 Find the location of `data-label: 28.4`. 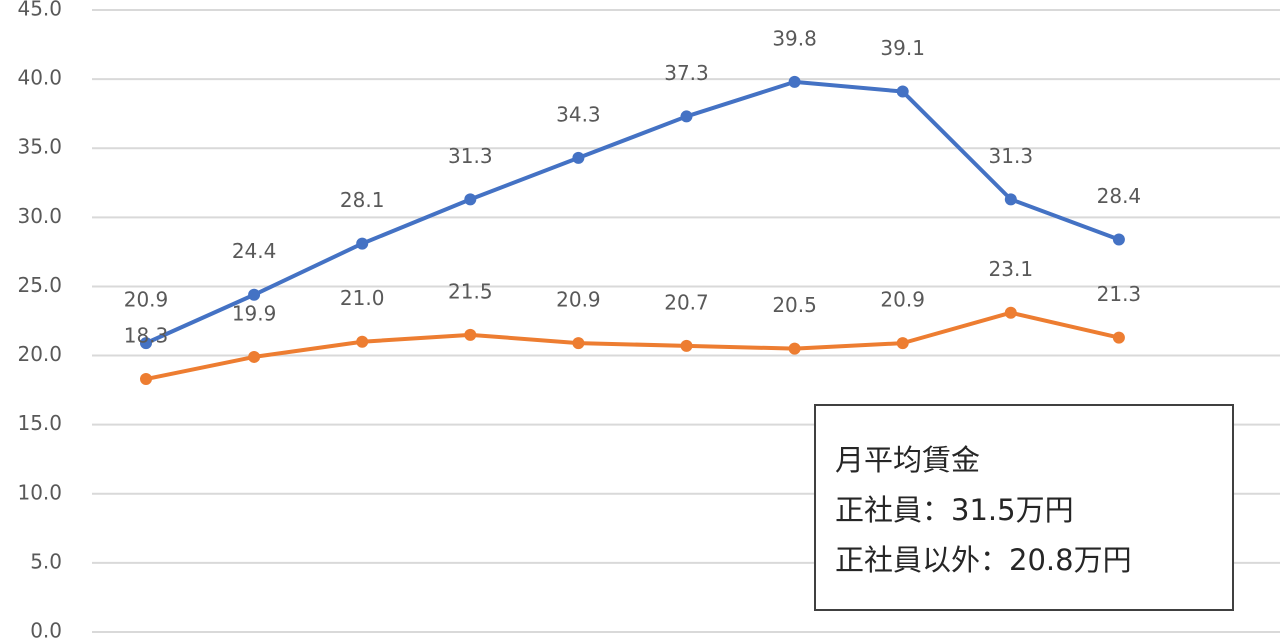

data-label: 28.4 is located at coordinates (1119, 196).